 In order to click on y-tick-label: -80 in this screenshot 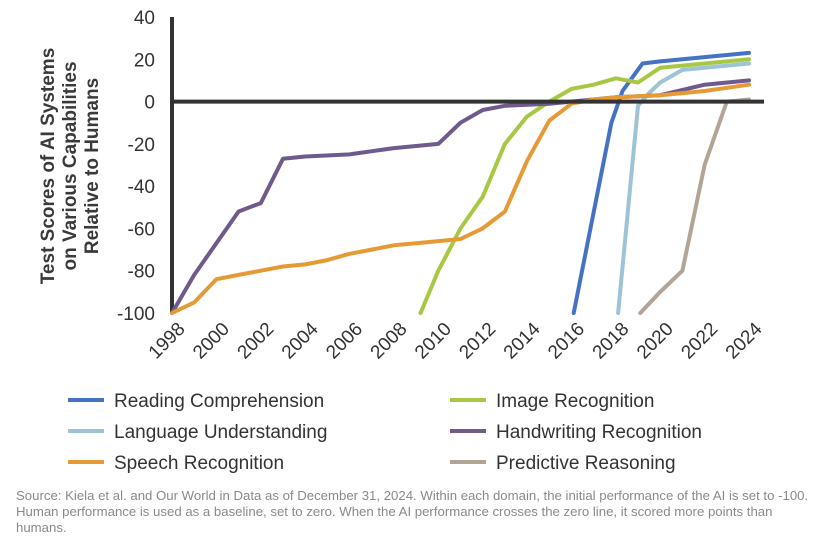, I will do `click(141, 272)`.